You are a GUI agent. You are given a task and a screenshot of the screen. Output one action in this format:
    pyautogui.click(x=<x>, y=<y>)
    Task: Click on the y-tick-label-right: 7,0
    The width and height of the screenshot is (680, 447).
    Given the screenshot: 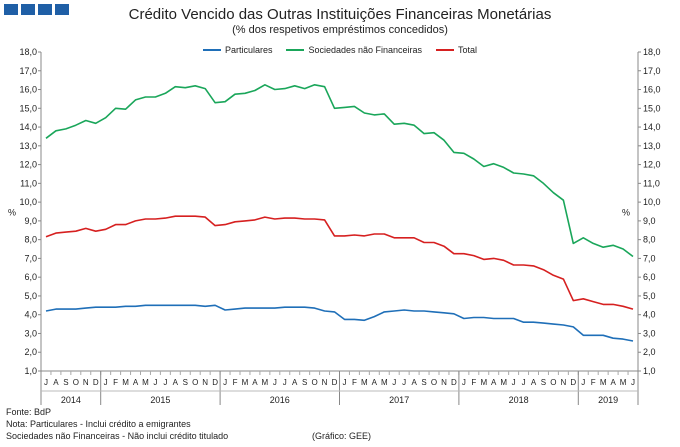 What is the action you would take?
    pyautogui.click(x=649, y=258)
    